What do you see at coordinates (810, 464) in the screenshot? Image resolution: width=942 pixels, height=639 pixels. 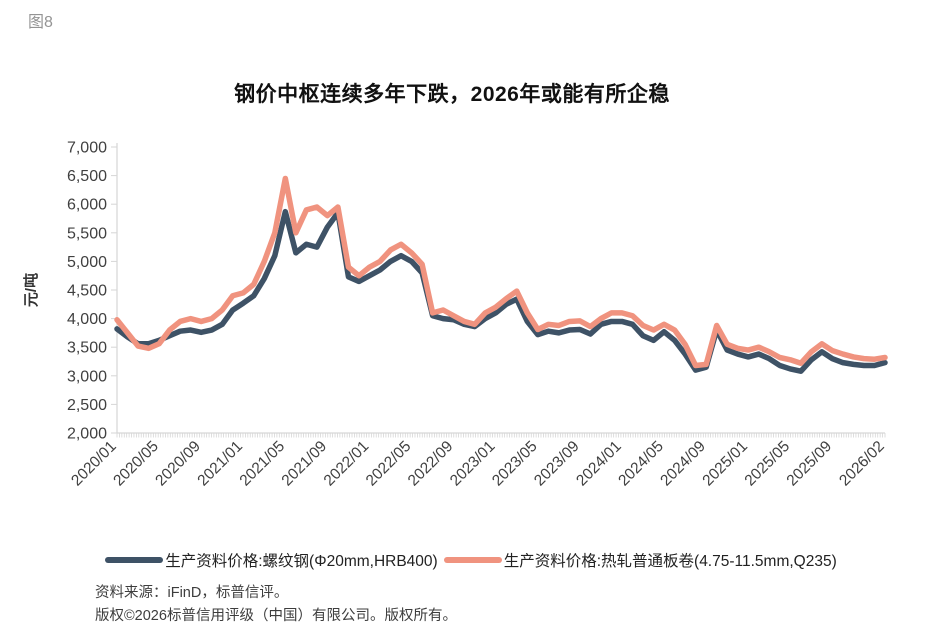 I see `x-tick-label: 2025/09` at bounding box center [810, 464].